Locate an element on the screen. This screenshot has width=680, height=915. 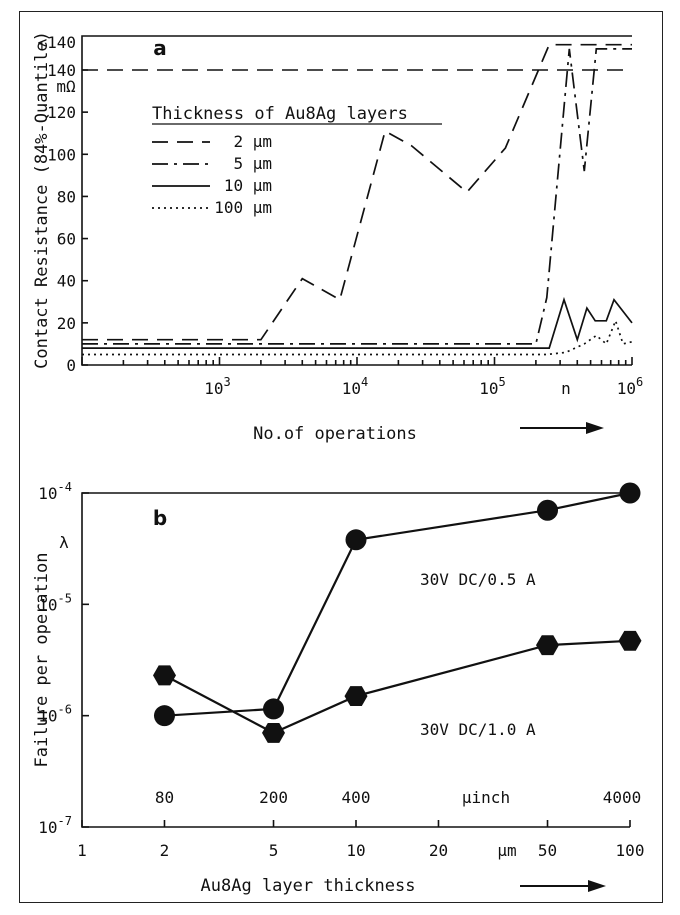
panel-b-x-tick-label: 1 is located at coordinates (82, 850).